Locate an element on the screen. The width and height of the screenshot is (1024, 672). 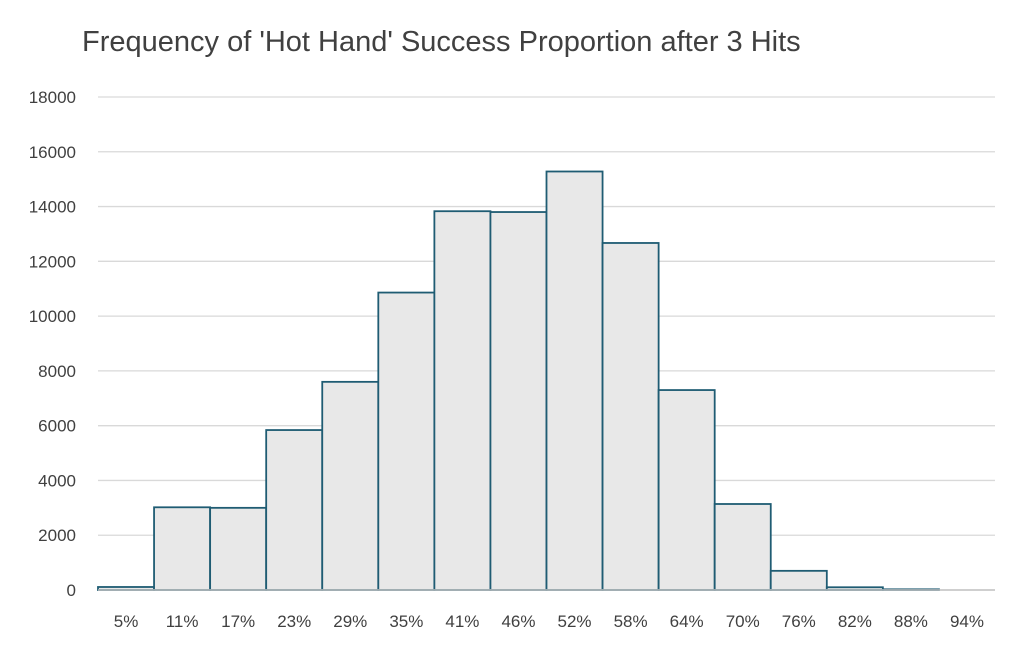
y-tick-label: 10000 is located at coordinates (52, 316).